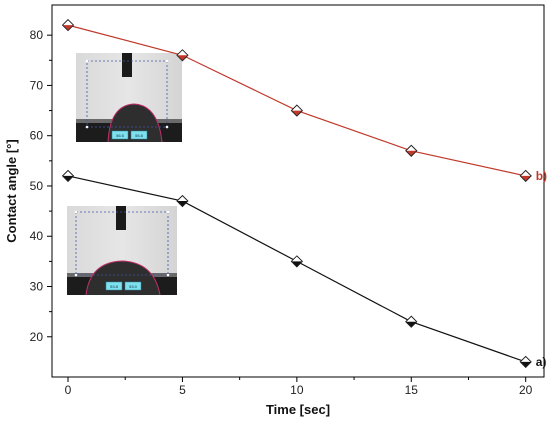  I want to click on y-tick-label-0: 20, so click(37, 337).